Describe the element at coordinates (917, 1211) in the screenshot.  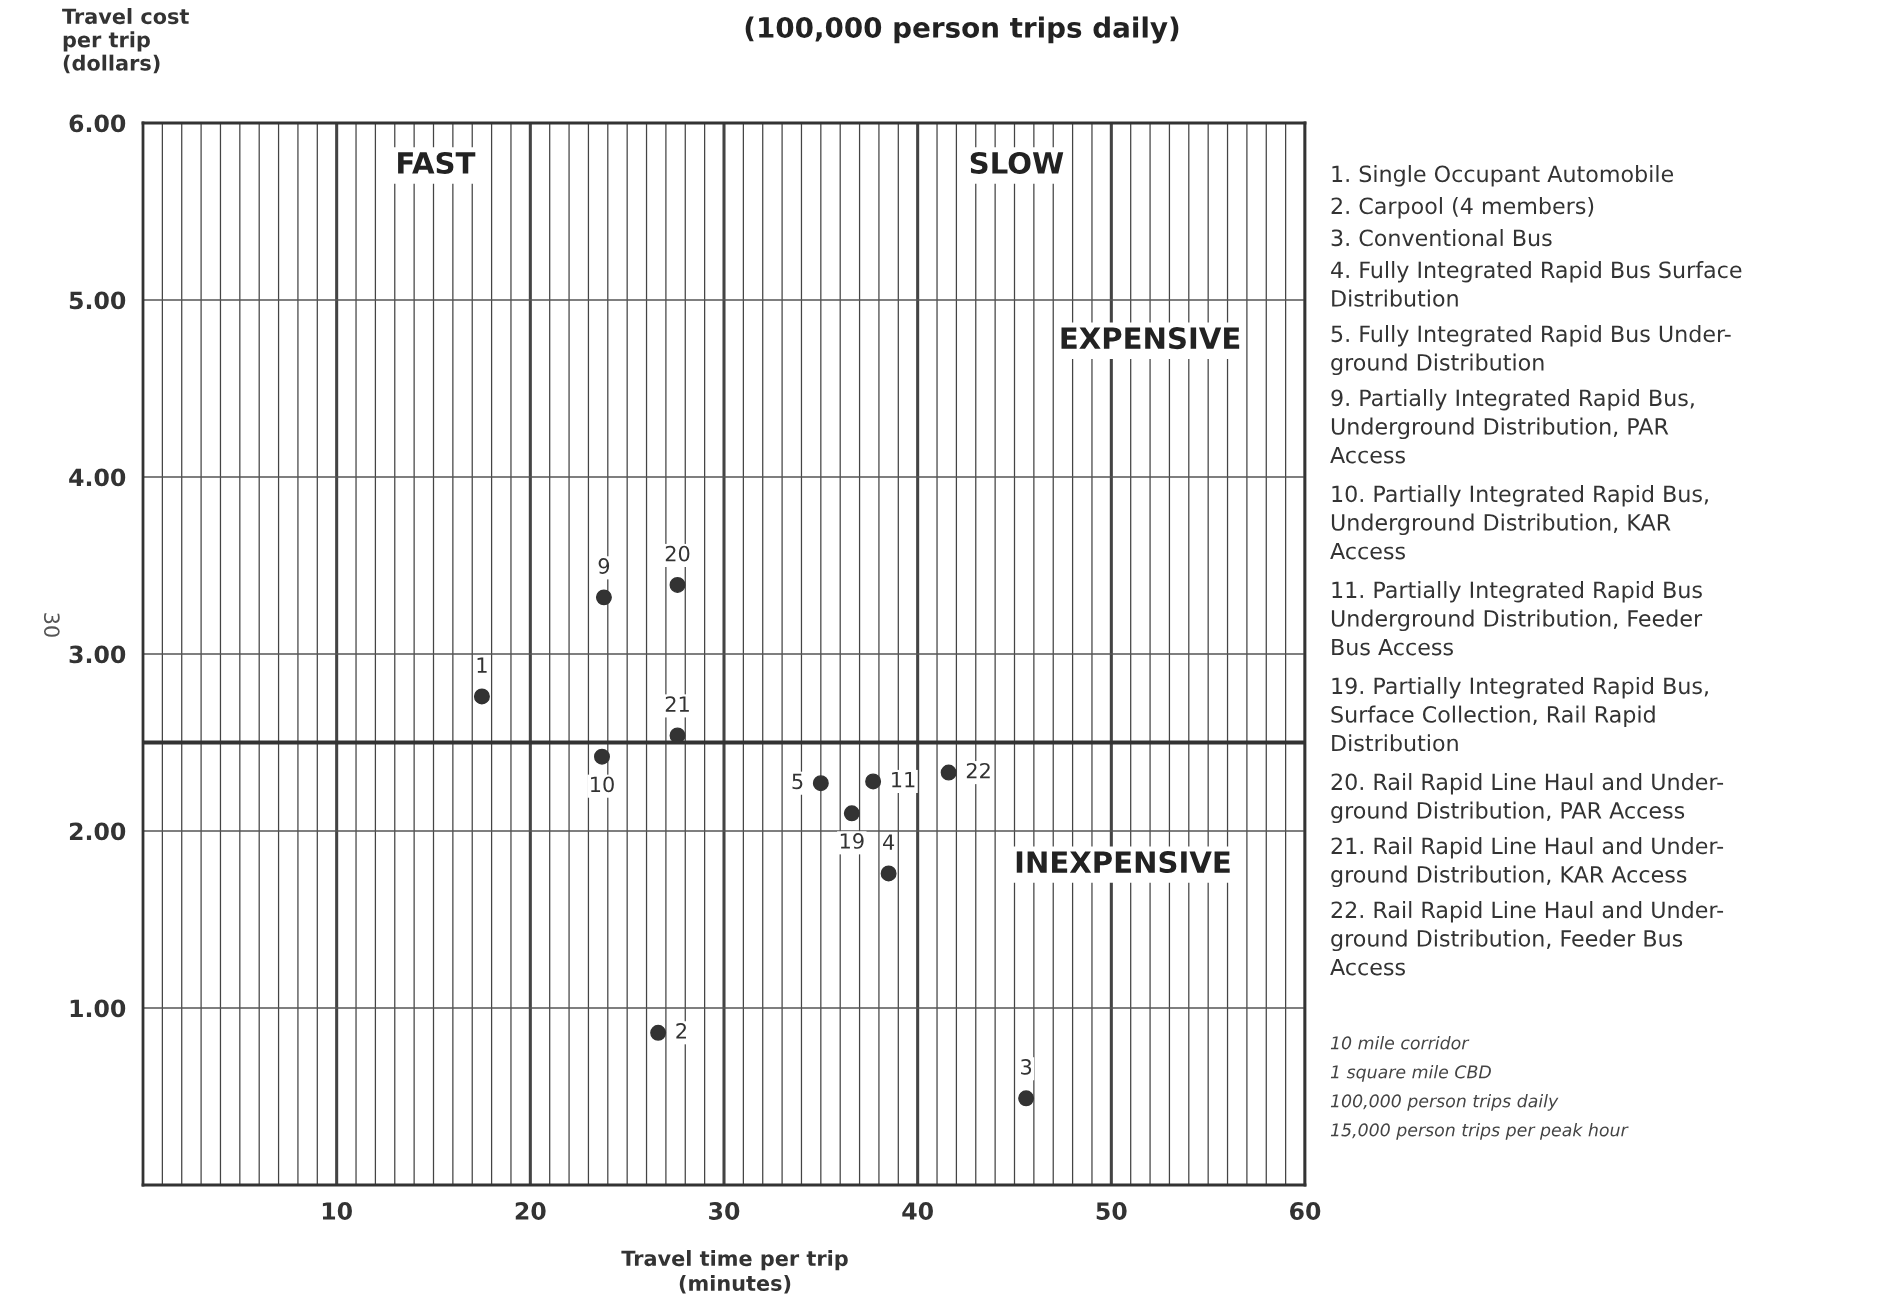
I see `x-tick-label: 40` at that location.